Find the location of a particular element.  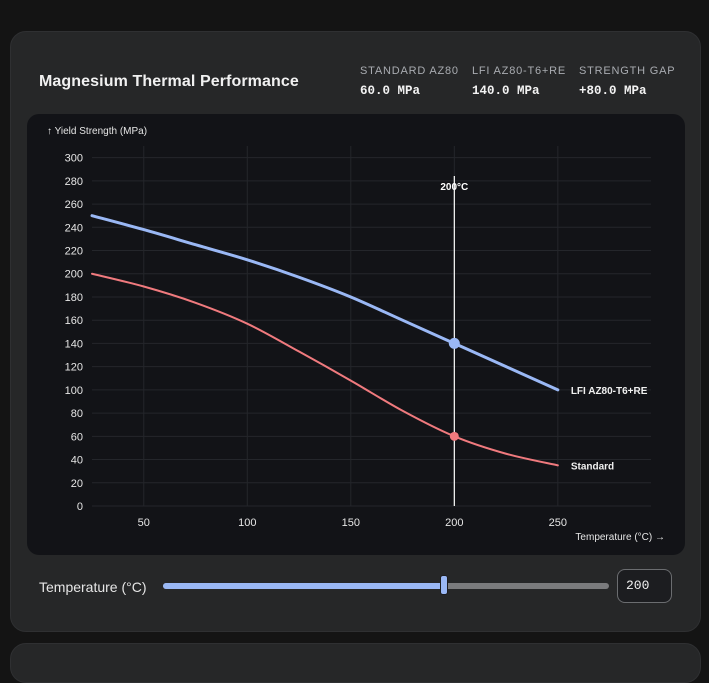

temperature-input: 200 is located at coordinates (644, 586).